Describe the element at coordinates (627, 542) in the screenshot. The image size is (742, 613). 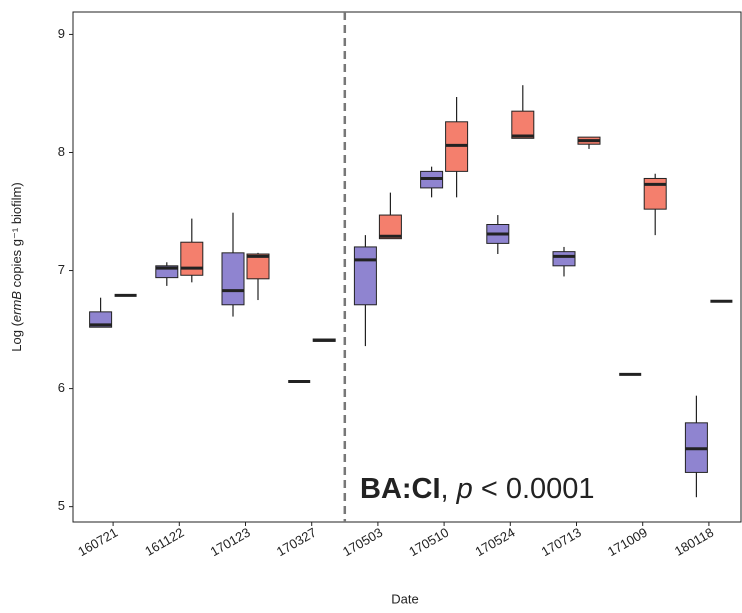
I see `x-tick-label: 171009` at that location.